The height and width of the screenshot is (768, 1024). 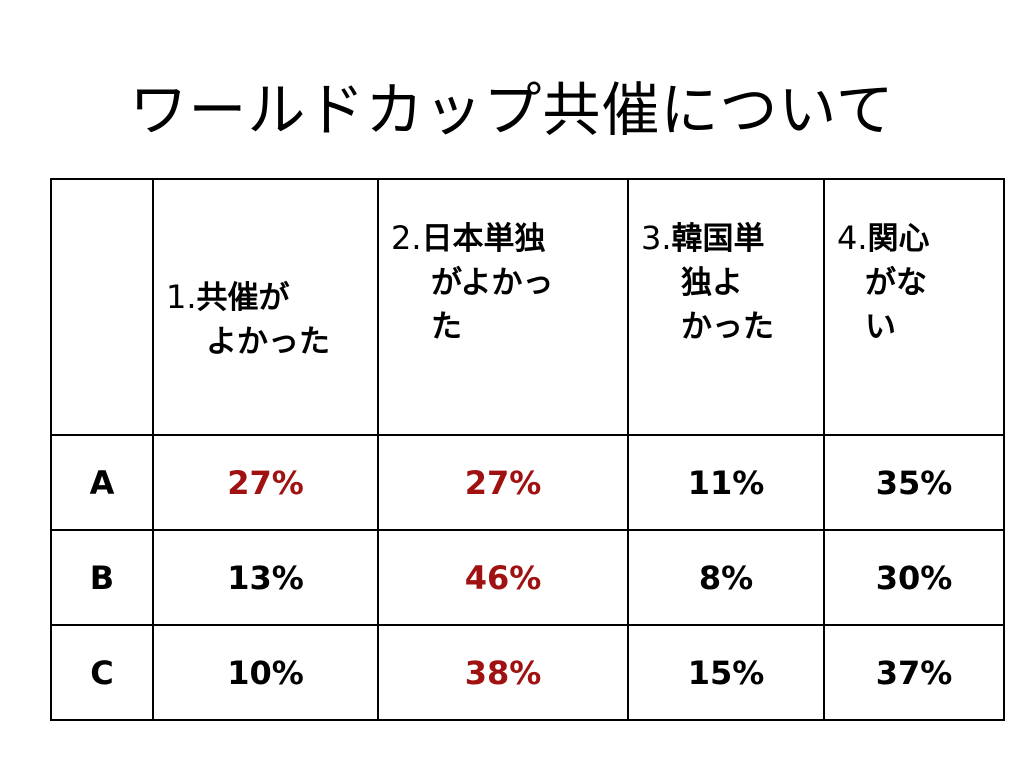 I want to click on table-cell: 13%, so click(x=265, y=577).